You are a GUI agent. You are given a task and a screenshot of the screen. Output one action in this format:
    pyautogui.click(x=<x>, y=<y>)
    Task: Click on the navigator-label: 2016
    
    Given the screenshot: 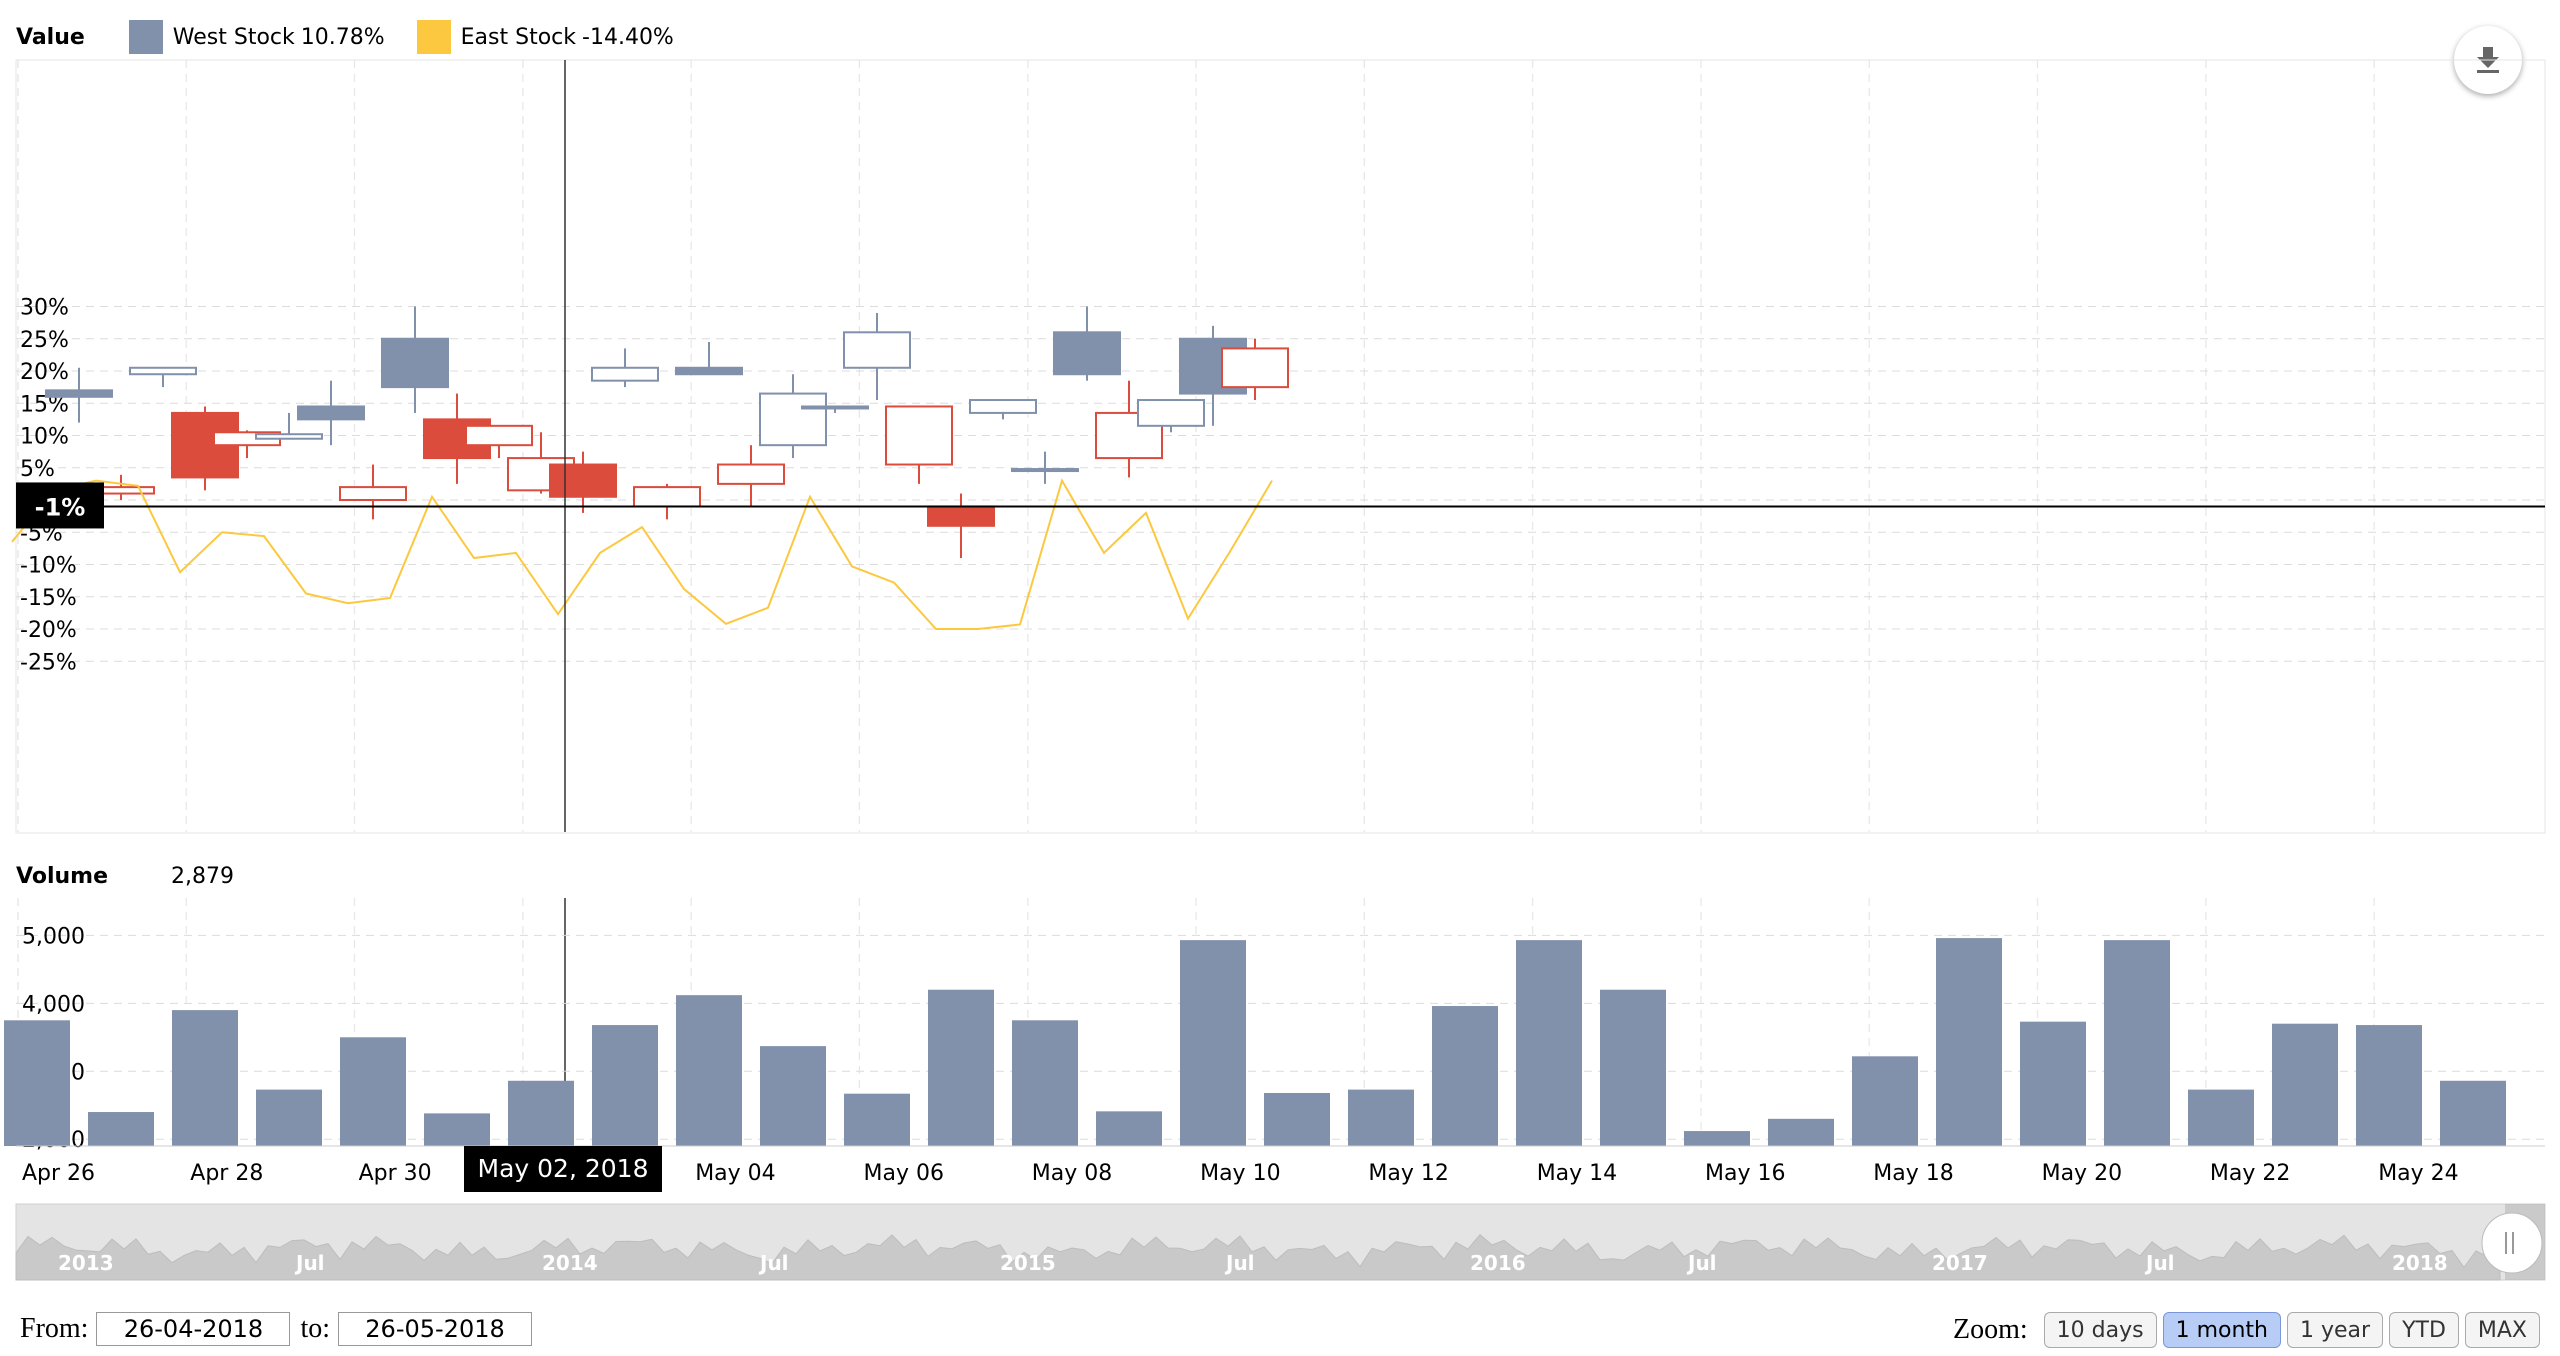 What is the action you would take?
    pyautogui.click(x=1498, y=1263)
    